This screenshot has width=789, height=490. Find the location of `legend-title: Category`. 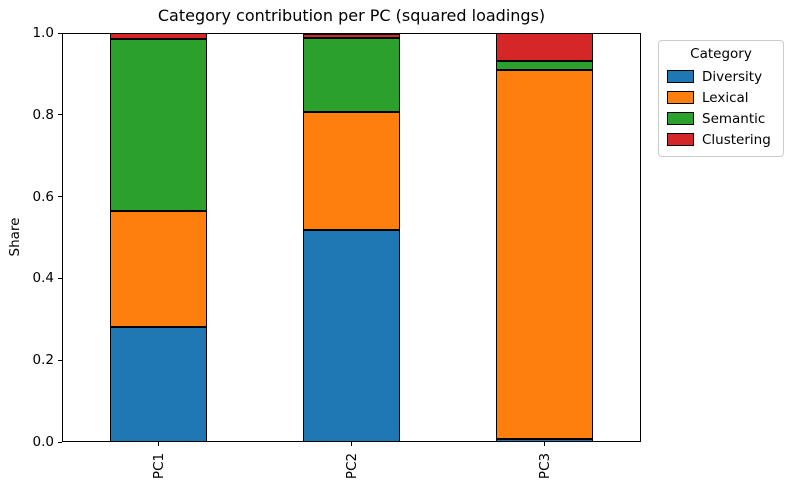

legend-title: Category is located at coordinates (721, 54).